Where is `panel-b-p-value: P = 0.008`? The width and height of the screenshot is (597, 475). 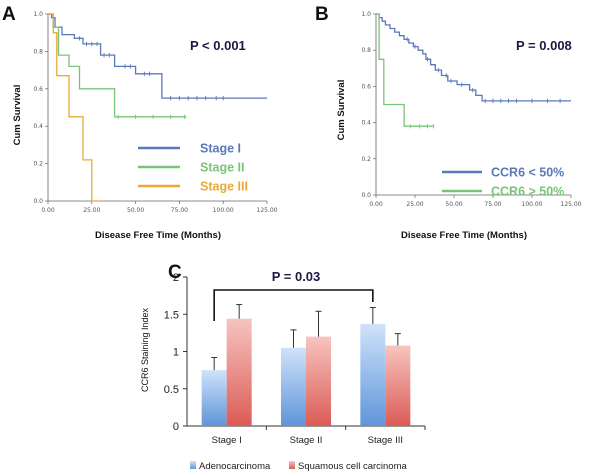
panel-b-p-value: P = 0.008 is located at coordinates (544, 45).